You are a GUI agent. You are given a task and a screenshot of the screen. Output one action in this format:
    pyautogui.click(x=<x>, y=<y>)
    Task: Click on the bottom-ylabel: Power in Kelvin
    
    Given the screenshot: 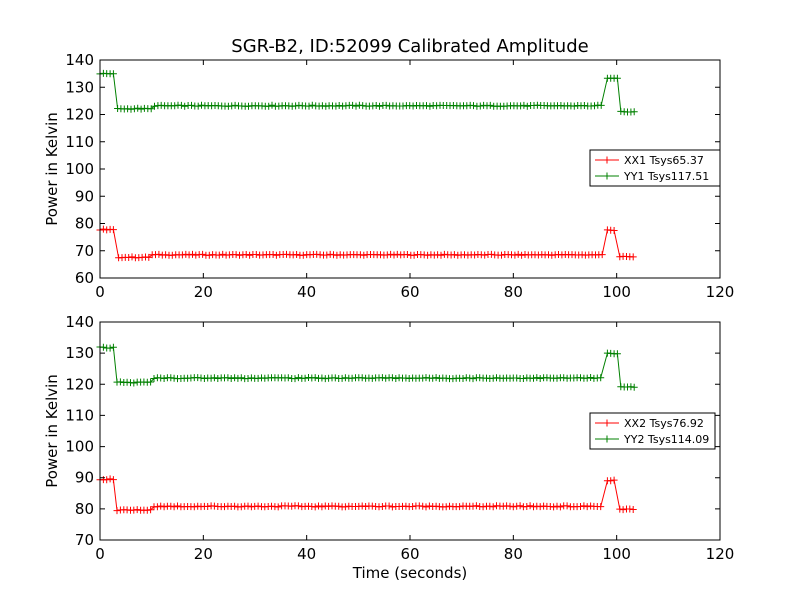 What is the action you would take?
    pyautogui.click(x=52, y=431)
    